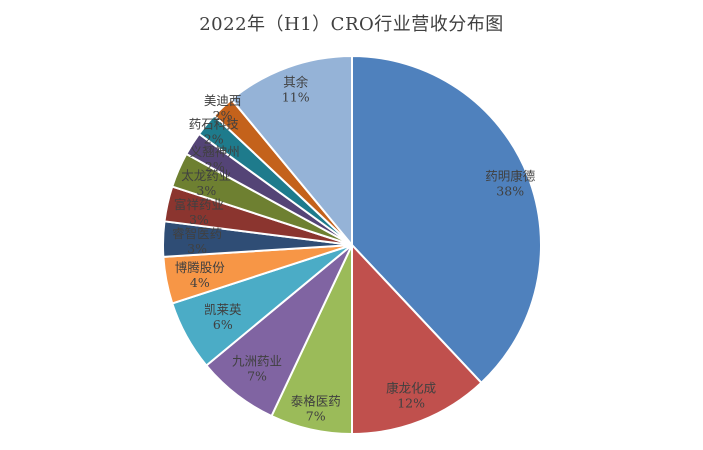 This screenshot has width=703, height=450. What do you see at coordinates (206, 183) in the screenshot?
I see `pie-slice-label-9: 太龙药业 3%` at bounding box center [206, 183].